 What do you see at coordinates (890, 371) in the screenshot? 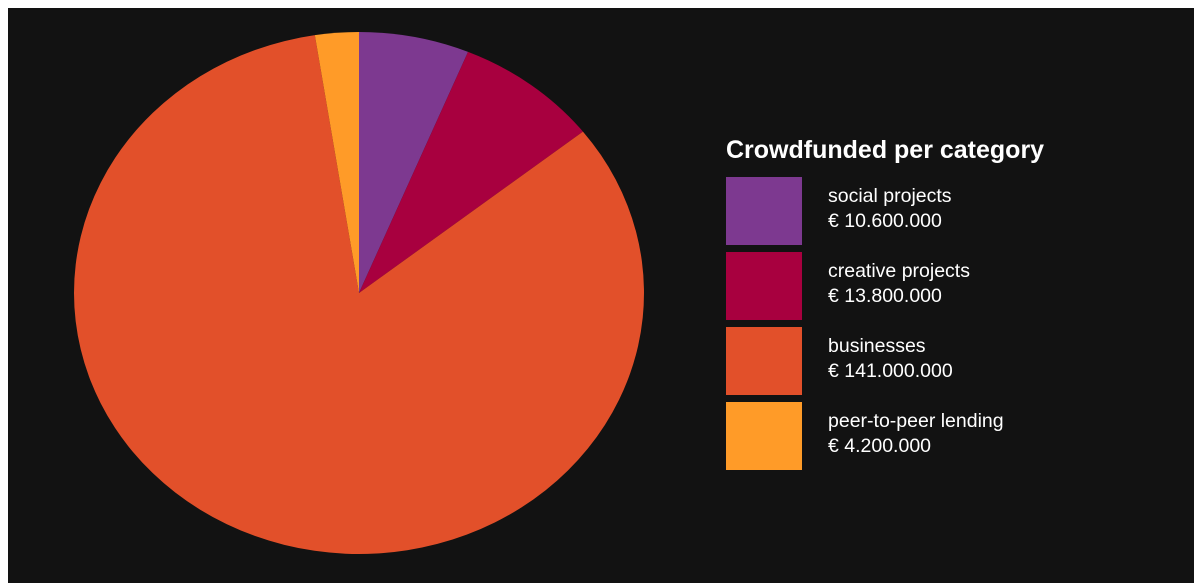
I see `legend-value: € 141.000.000` at bounding box center [890, 371].